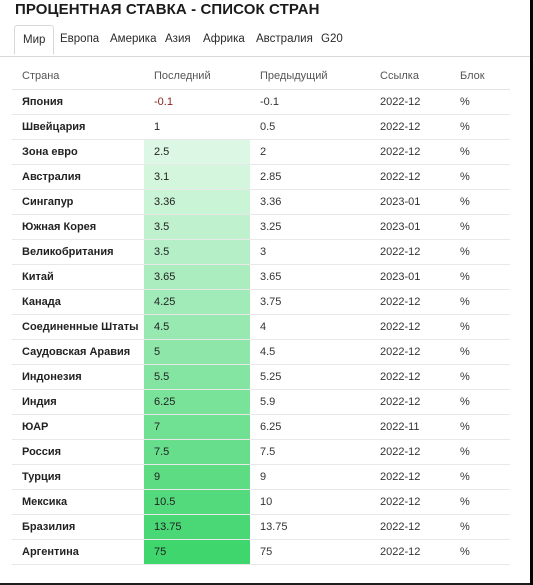  What do you see at coordinates (197, 402) in the screenshot?
I see `last-value-cell: 6.25` at bounding box center [197, 402].